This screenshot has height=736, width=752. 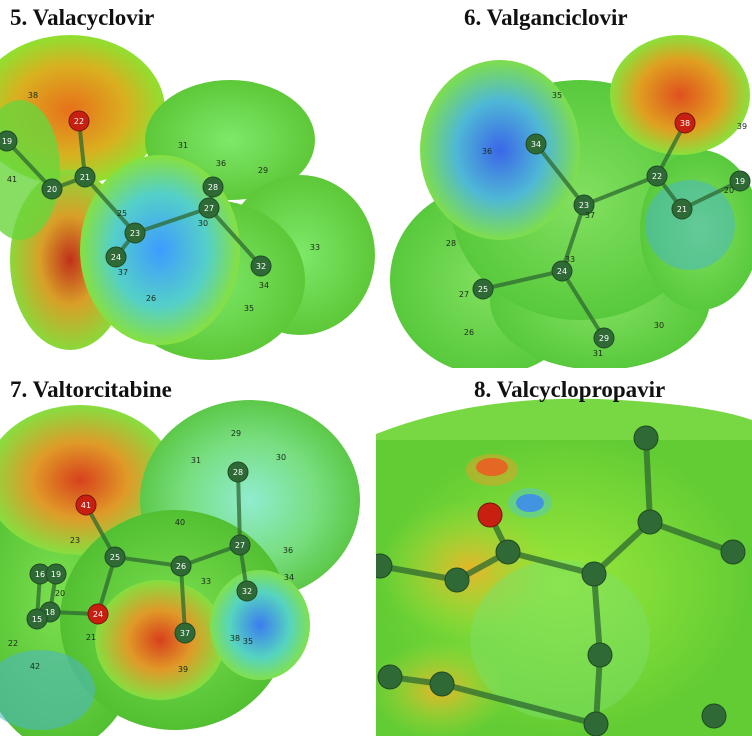 I want to click on atom-label: 26, so click(x=181, y=566).